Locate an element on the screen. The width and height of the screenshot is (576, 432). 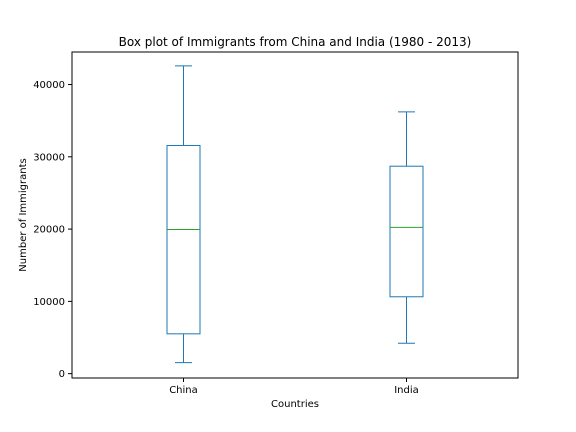
x-tick-label: India is located at coordinates (406, 390).